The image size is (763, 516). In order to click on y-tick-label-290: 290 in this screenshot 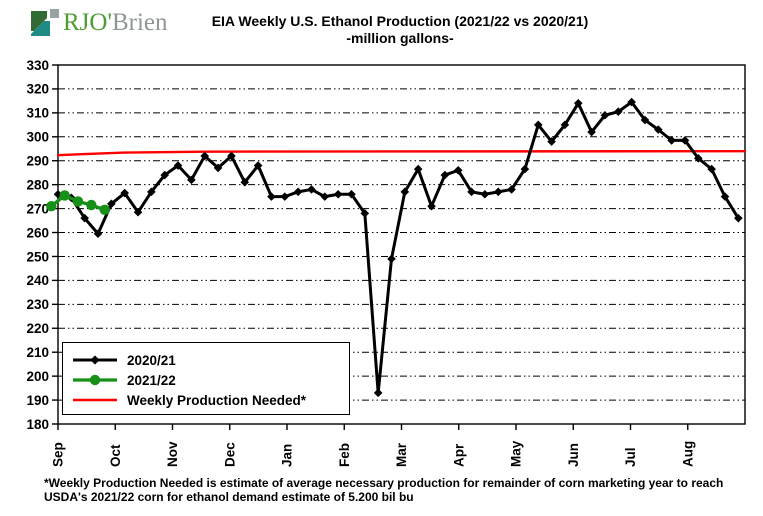, I will do `click(37, 161)`.